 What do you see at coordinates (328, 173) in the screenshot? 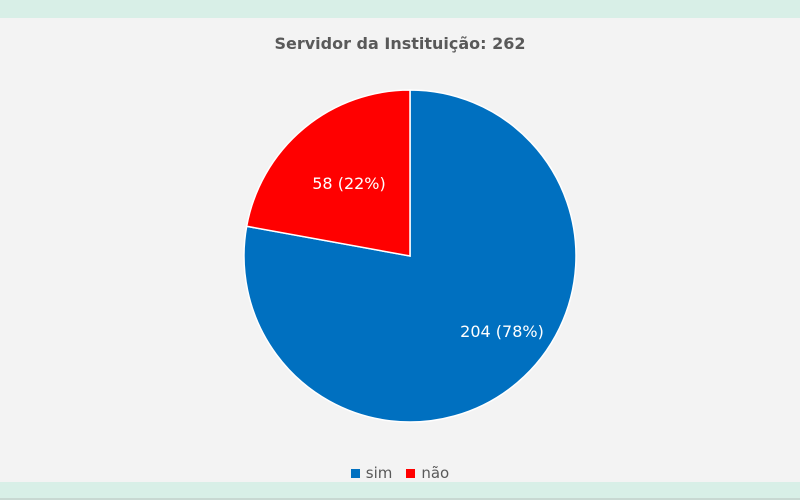
I see `pie-slice-nao` at bounding box center [328, 173].